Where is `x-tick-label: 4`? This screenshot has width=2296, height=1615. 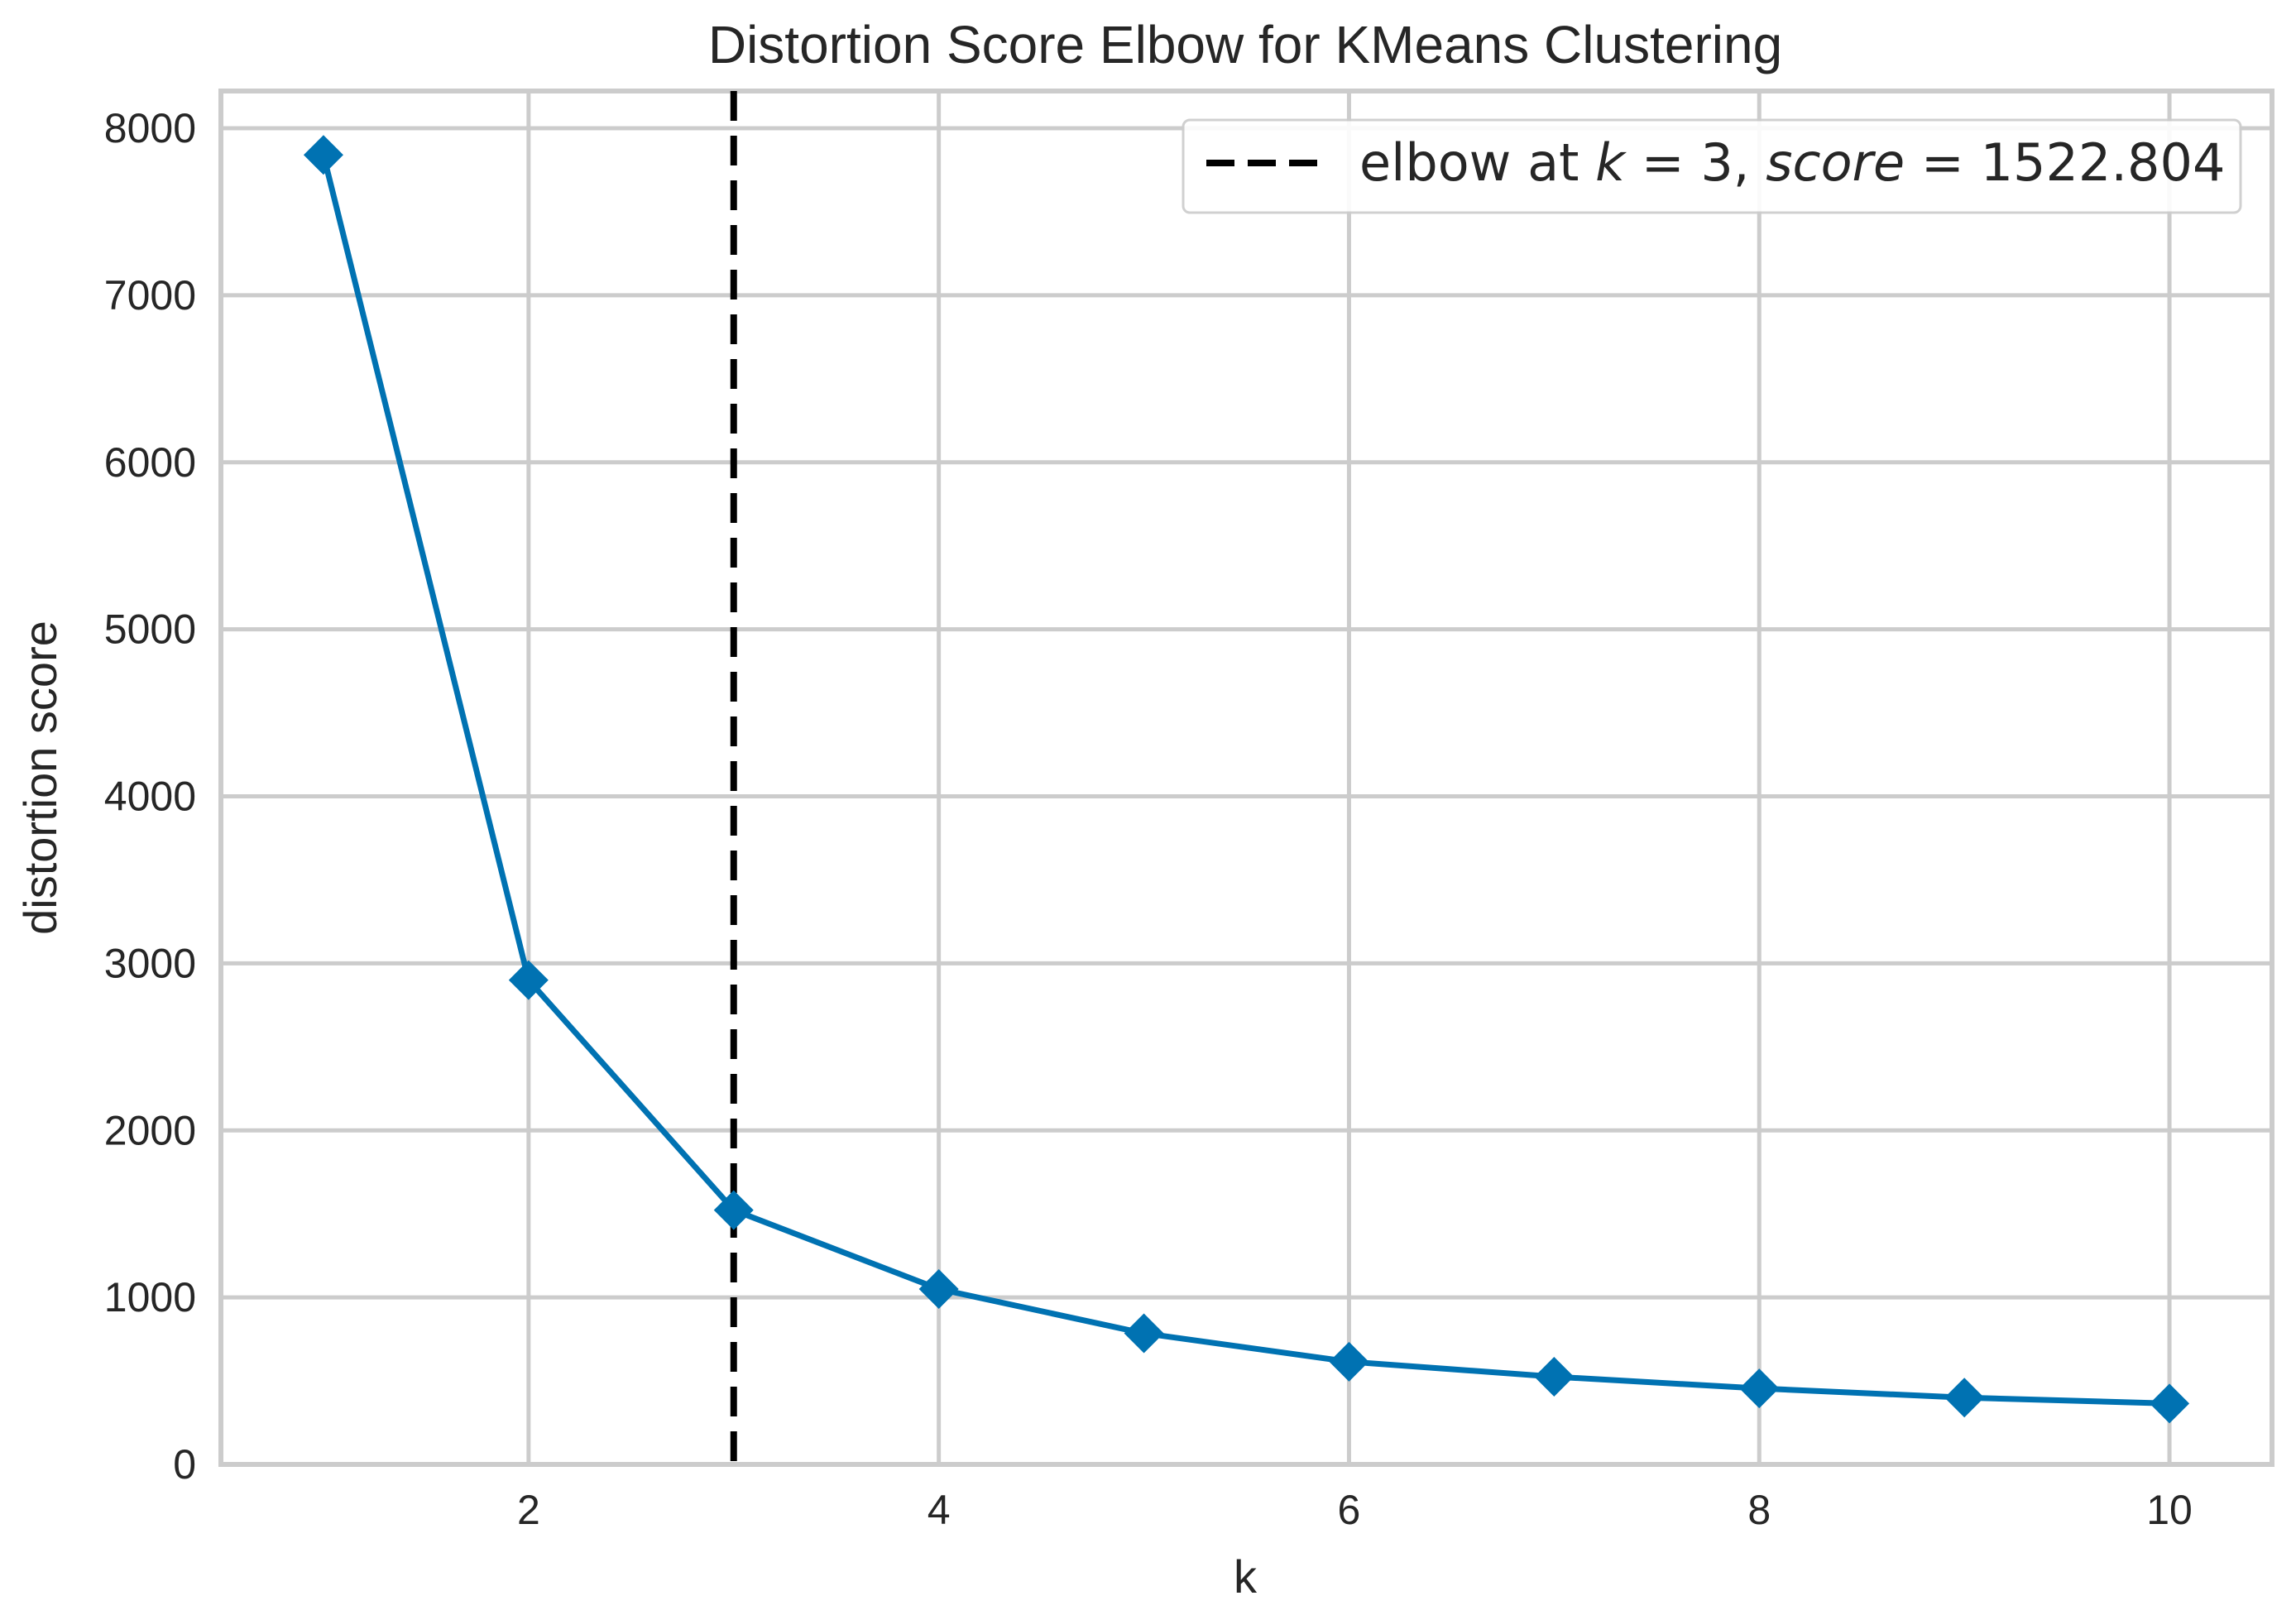
x-tick-label: 4 is located at coordinates (939, 1510).